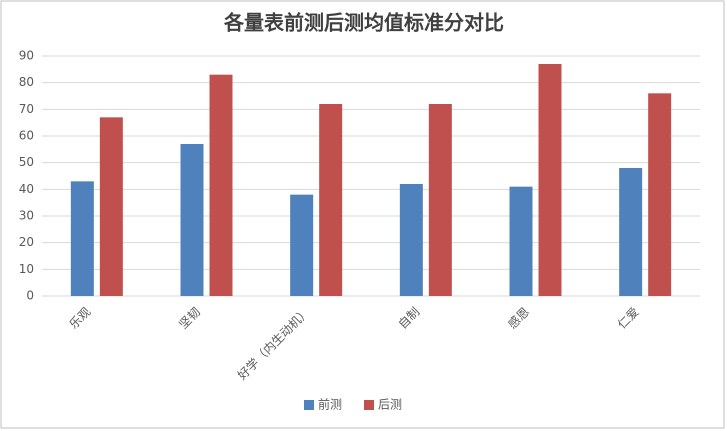 The width and height of the screenshot is (727, 431). I want to click on y-tick-label: 90, so click(26, 56).